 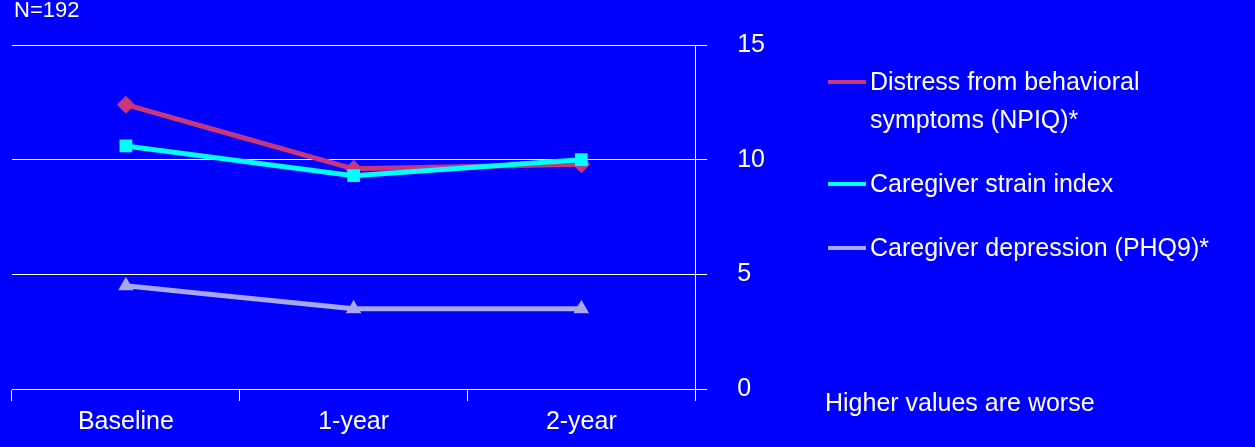 I want to click on chart-title: N=192, so click(x=47, y=11).